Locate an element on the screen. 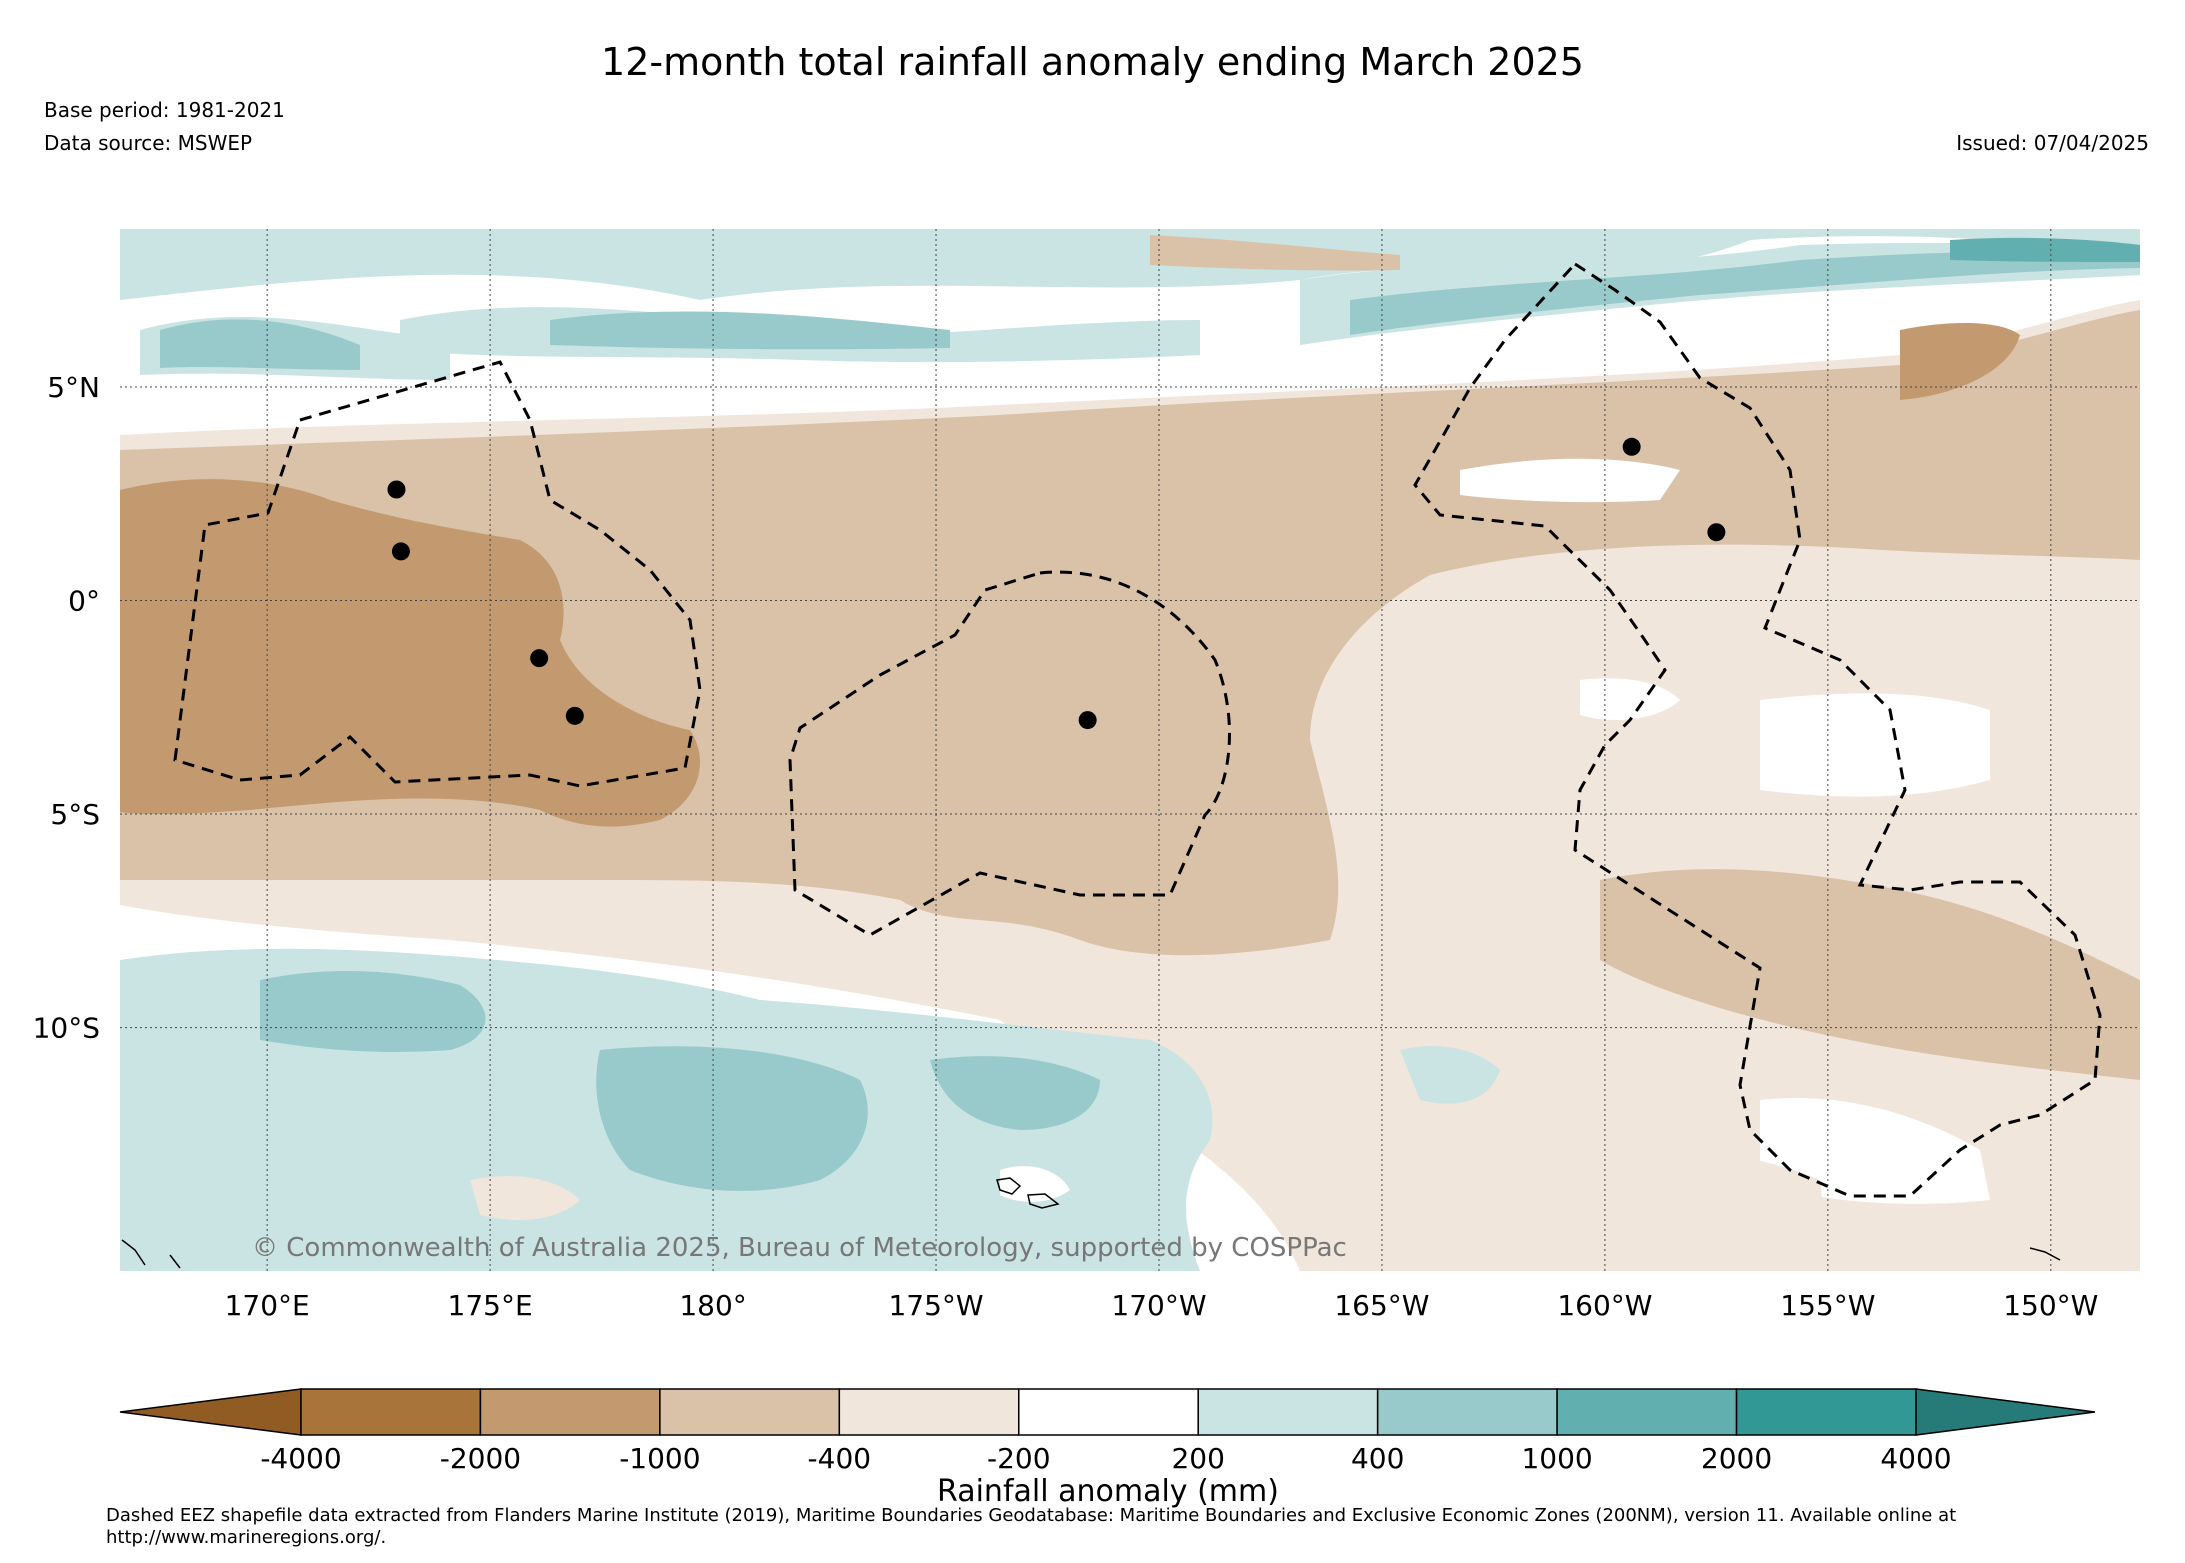 This screenshot has width=2185, height=1563. colorbar-tick-label: 2000 is located at coordinates (1736, 1458).